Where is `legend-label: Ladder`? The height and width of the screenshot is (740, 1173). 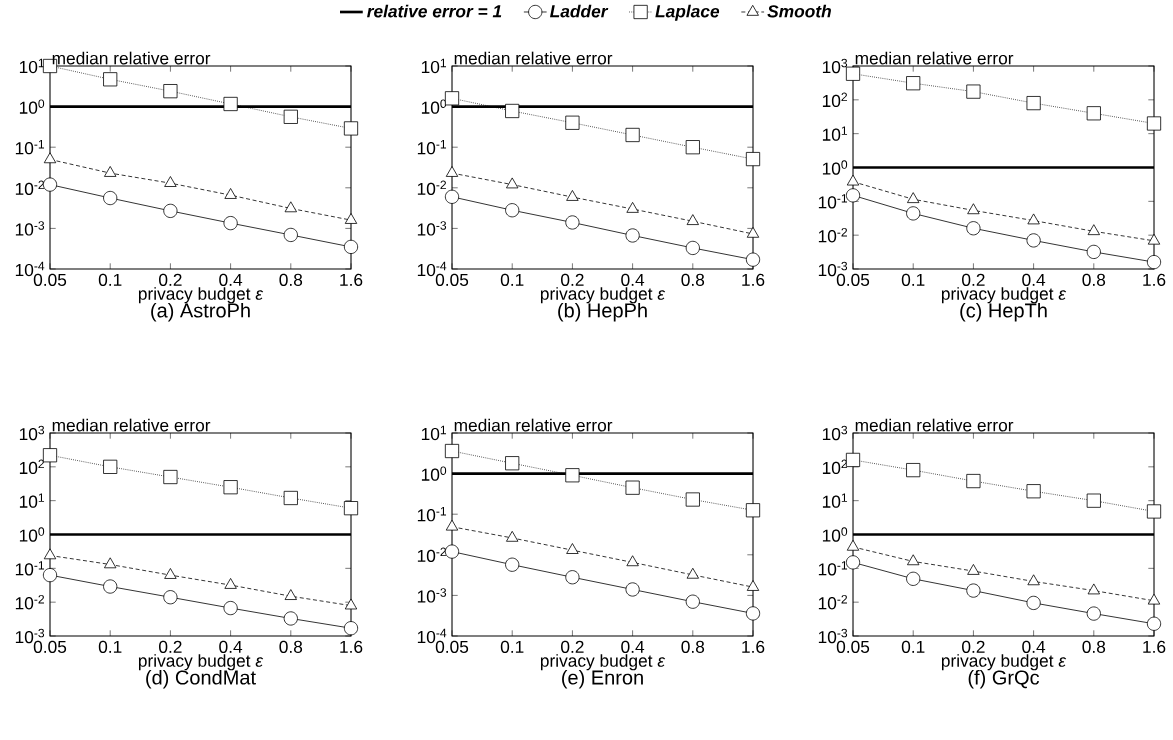 legend-label: Ladder is located at coordinates (579, 11).